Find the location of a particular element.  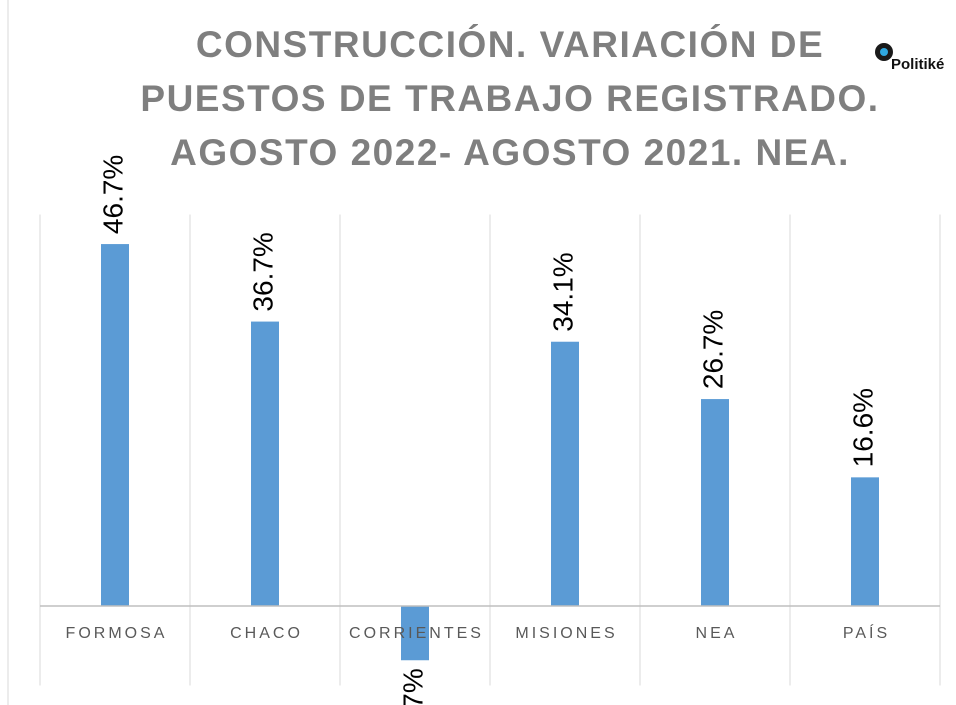

data-label: 16.6% is located at coordinates (862, 427).